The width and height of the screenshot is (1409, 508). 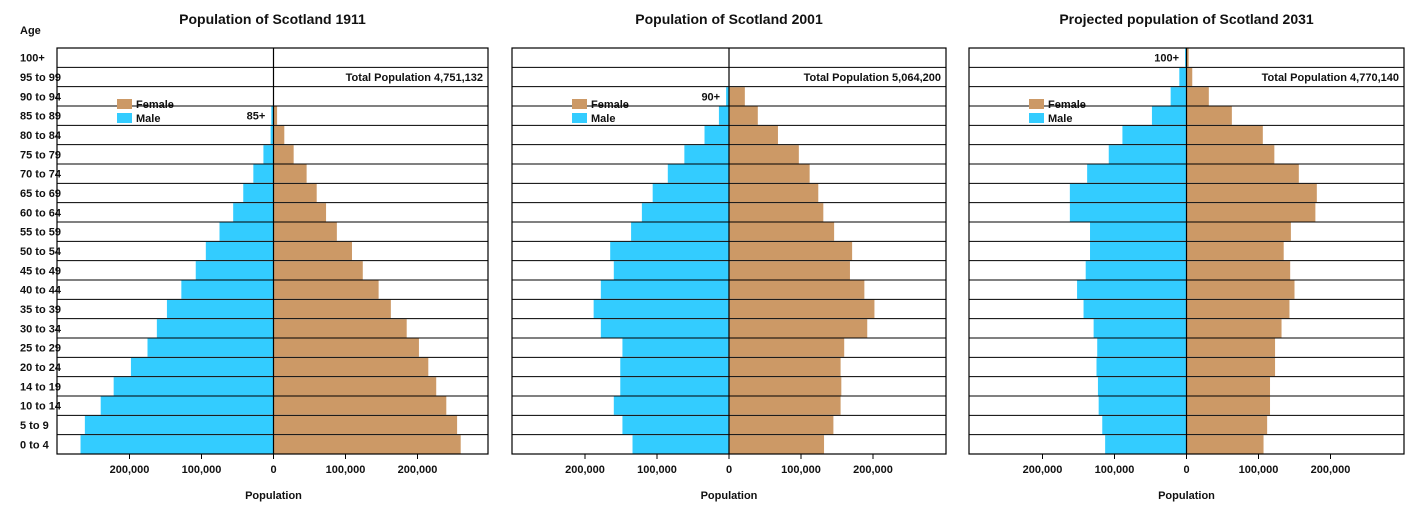 What do you see at coordinates (41, 136) in the screenshot?
I see `age-group-label: 80 to 84` at bounding box center [41, 136].